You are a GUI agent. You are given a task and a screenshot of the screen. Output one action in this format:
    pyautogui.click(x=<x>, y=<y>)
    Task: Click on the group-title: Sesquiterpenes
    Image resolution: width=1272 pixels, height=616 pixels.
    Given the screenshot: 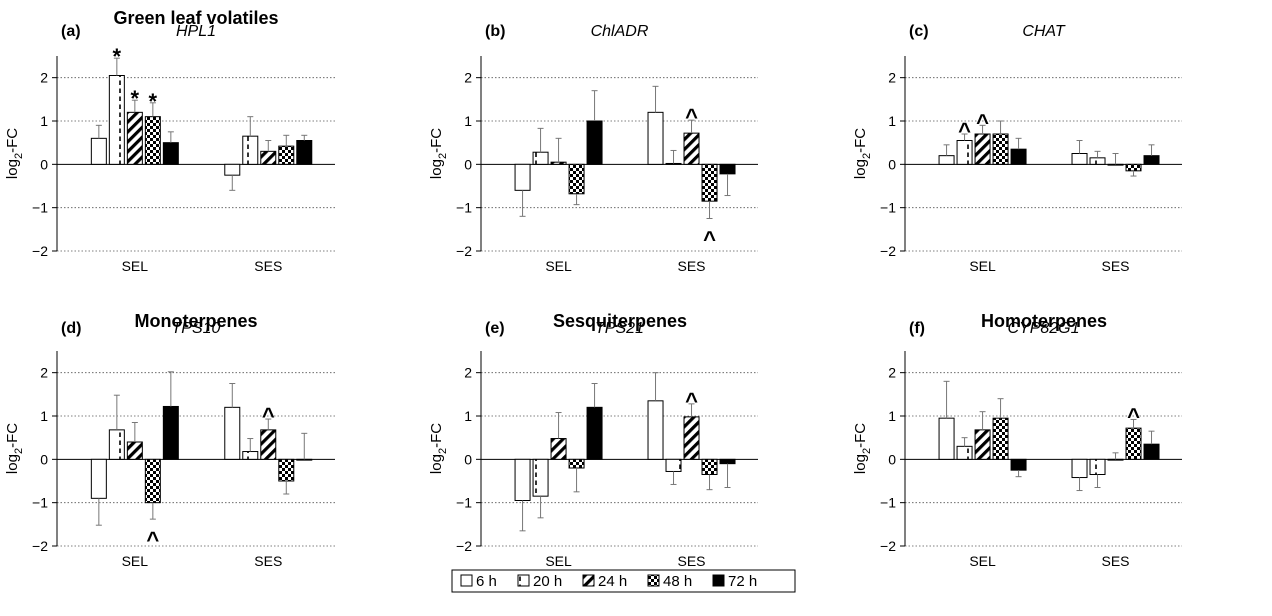 What is the action you would take?
    pyautogui.click(x=620, y=321)
    